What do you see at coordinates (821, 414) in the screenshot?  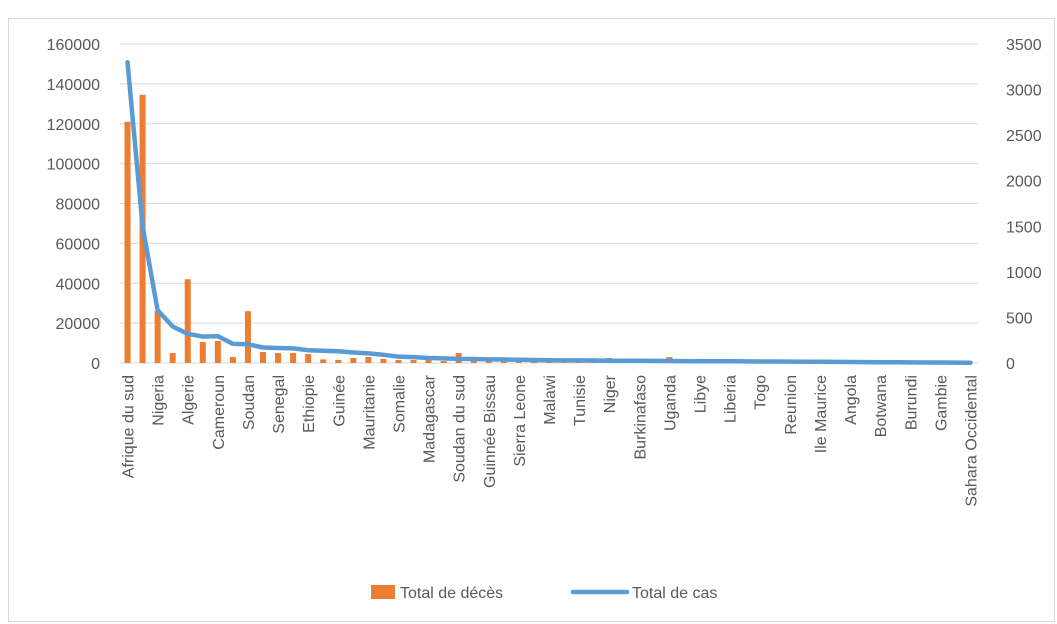 I see `x-tick-label: Ile Maurice` at bounding box center [821, 414].